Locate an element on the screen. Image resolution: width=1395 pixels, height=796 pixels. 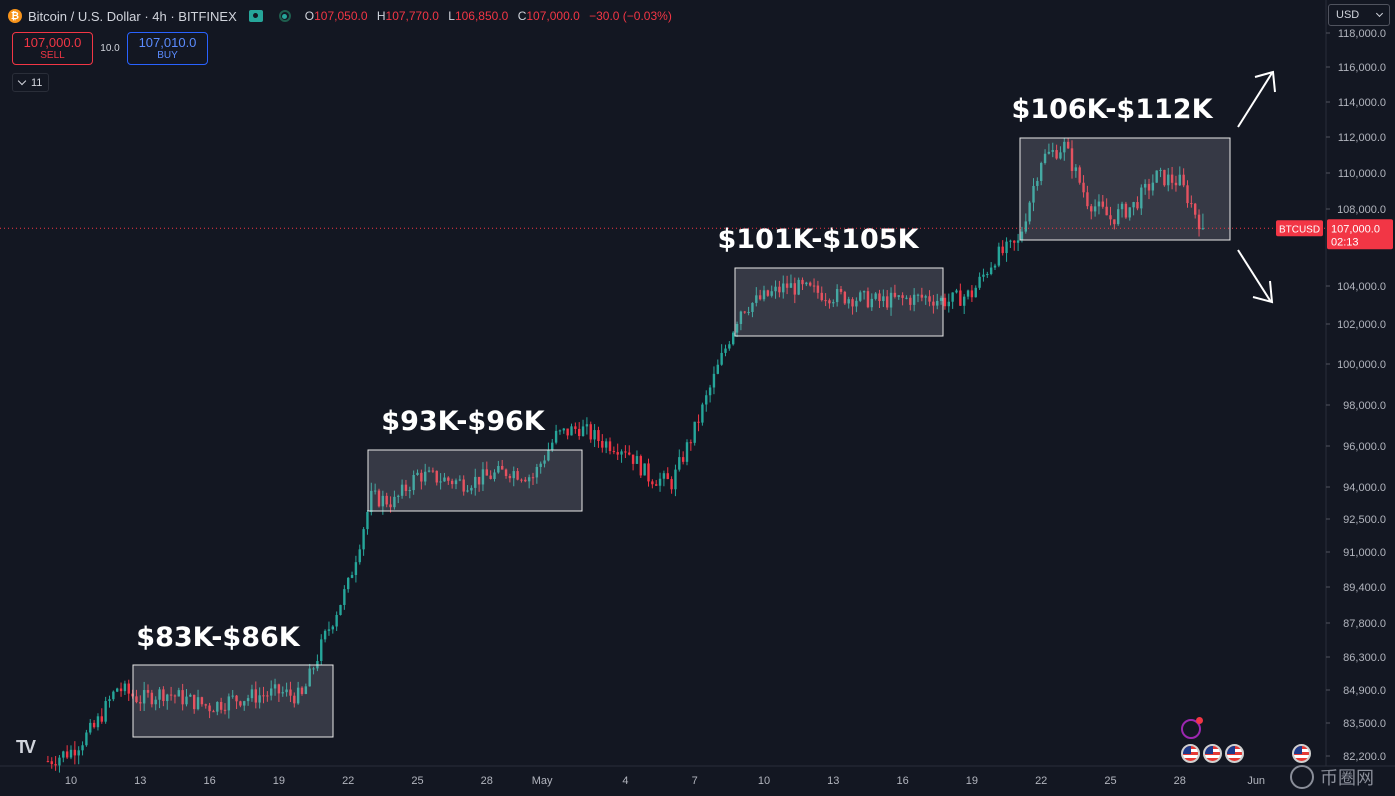
visibility-icon is located at coordinates (255, 16).